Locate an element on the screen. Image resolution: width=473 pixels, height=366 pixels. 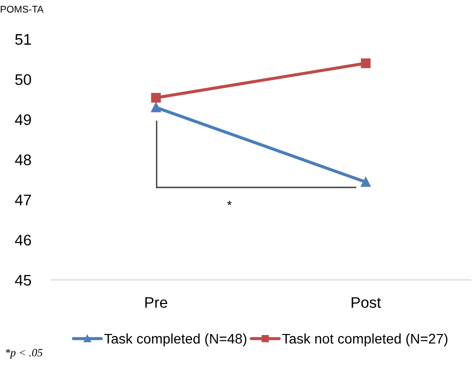
y-tick-label: 50 is located at coordinates (23, 79).